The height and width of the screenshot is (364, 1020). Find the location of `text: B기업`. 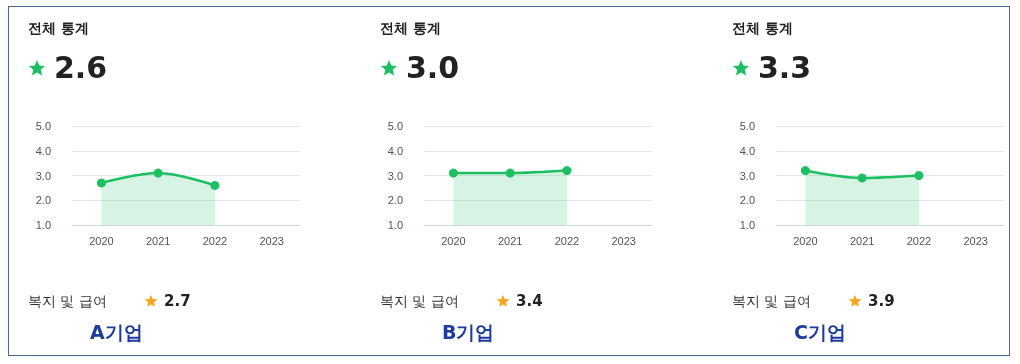

text: B기업 is located at coordinates (468, 332).